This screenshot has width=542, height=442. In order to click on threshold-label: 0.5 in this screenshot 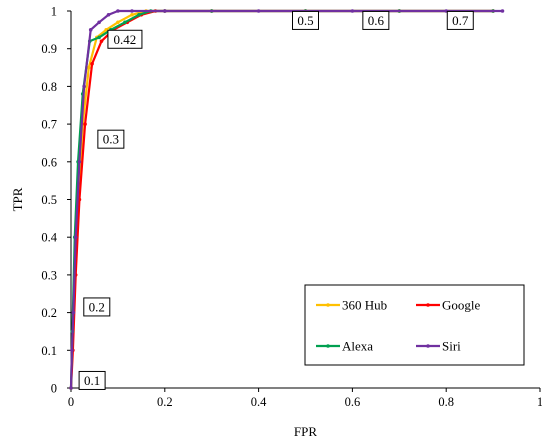, I will do `click(305, 20)`.